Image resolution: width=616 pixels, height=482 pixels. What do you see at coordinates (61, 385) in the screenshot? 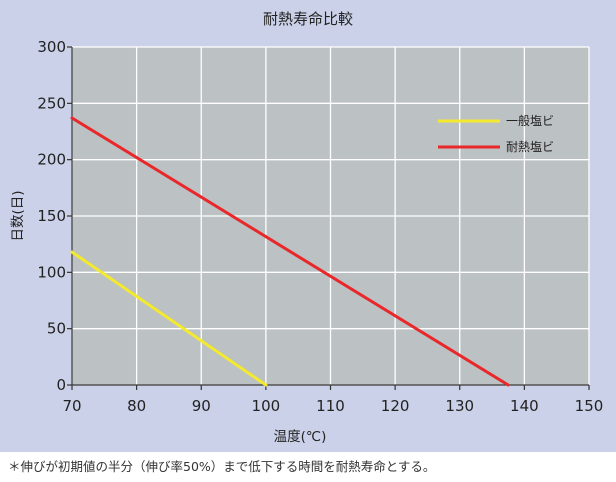
I see `y-tick-label-0: 0` at bounding box center [61, 385].